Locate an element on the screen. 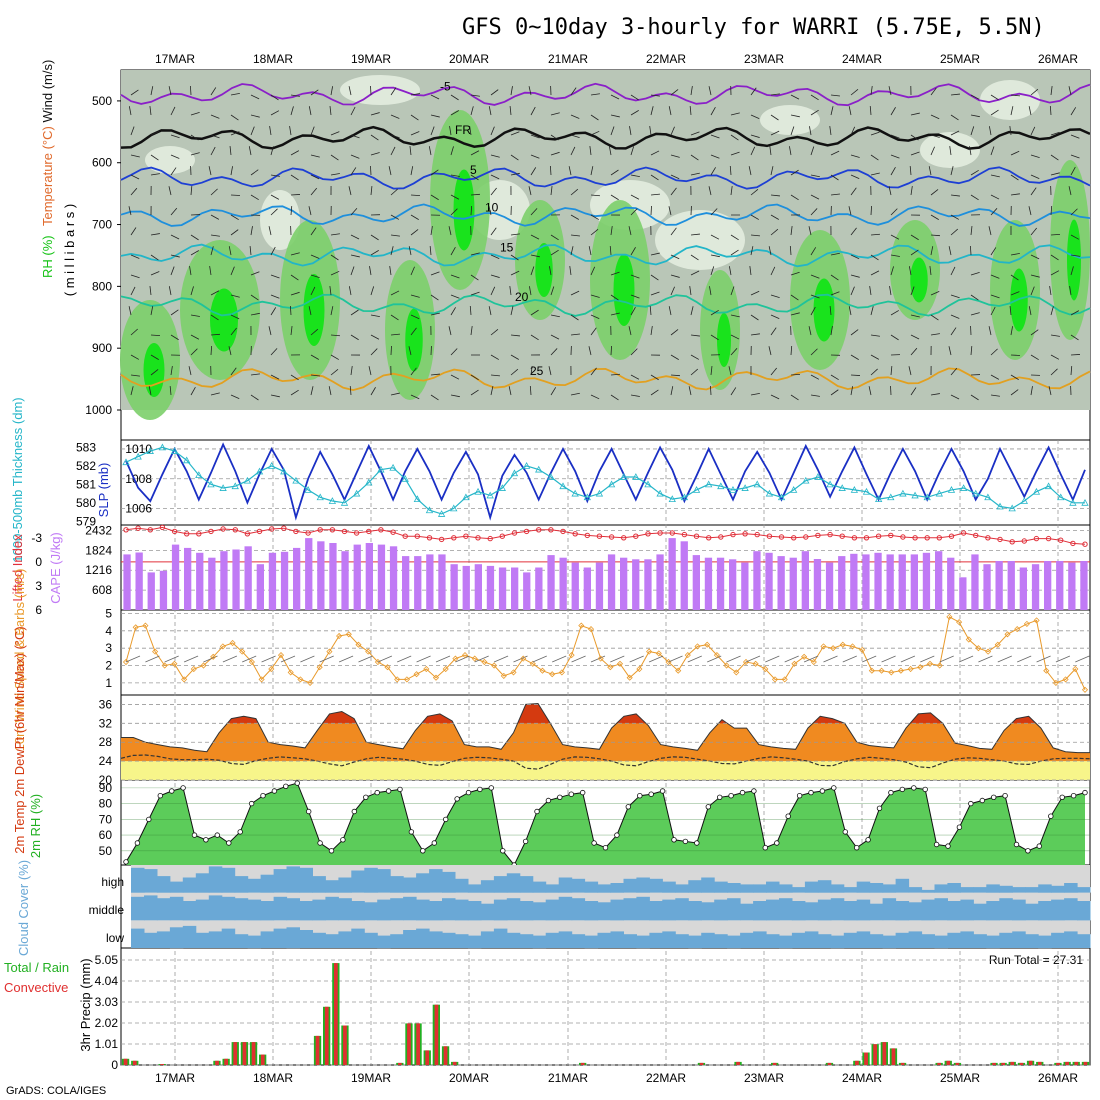 The height and width of the screenshot is (1100, 1100). date-label-bottom: 23MAR is located at coordinates (764, 1078).